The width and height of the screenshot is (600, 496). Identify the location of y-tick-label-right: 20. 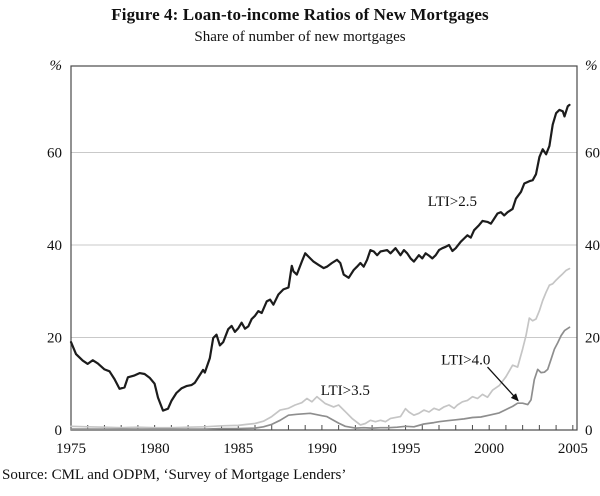
(592, 338).